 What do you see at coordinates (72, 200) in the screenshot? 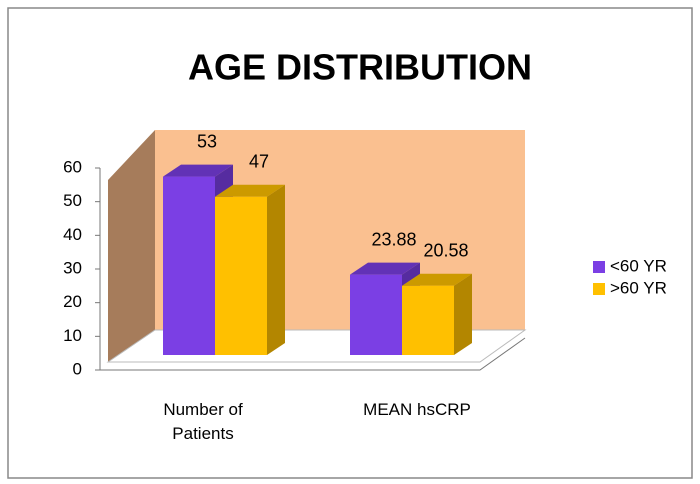
I see `y-tick-label: 50` at bounding box center [72, 200].